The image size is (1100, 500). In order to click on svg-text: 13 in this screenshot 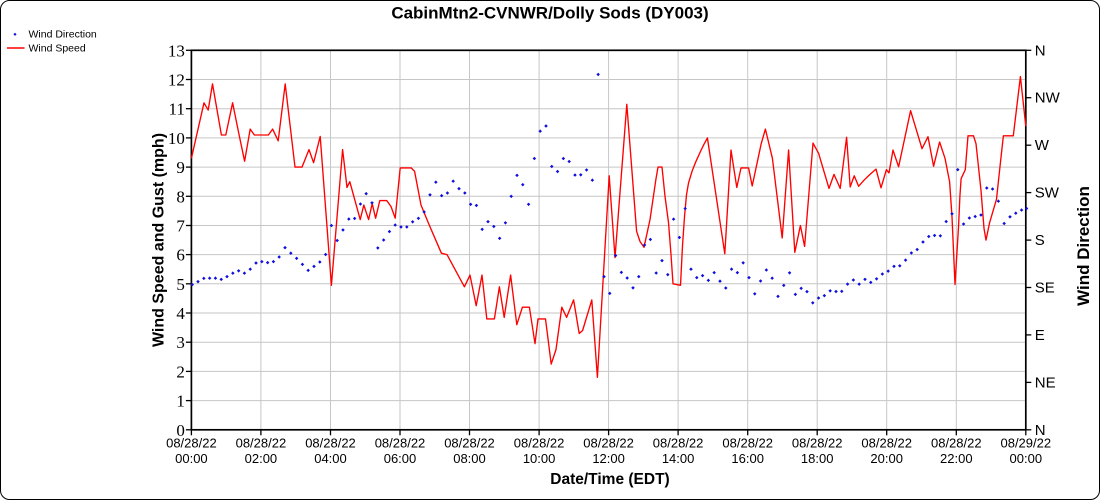, I will do `click(176, 50)`.